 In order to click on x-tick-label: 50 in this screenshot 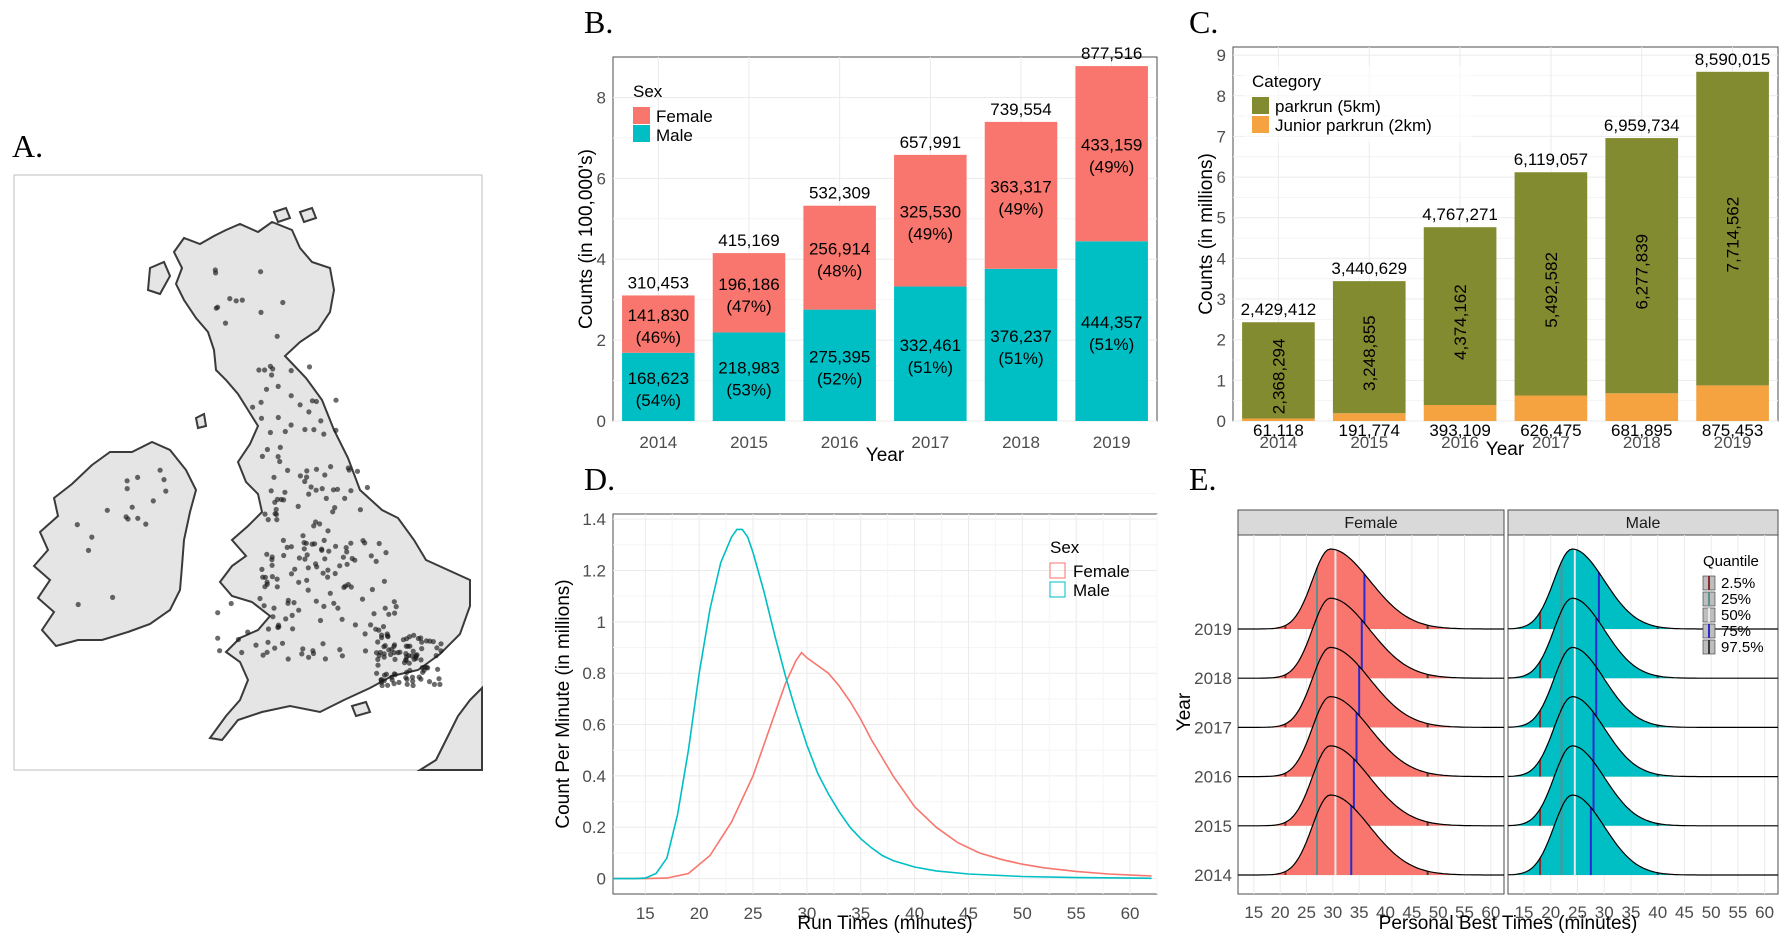, I will do `click(1438, 912)`.